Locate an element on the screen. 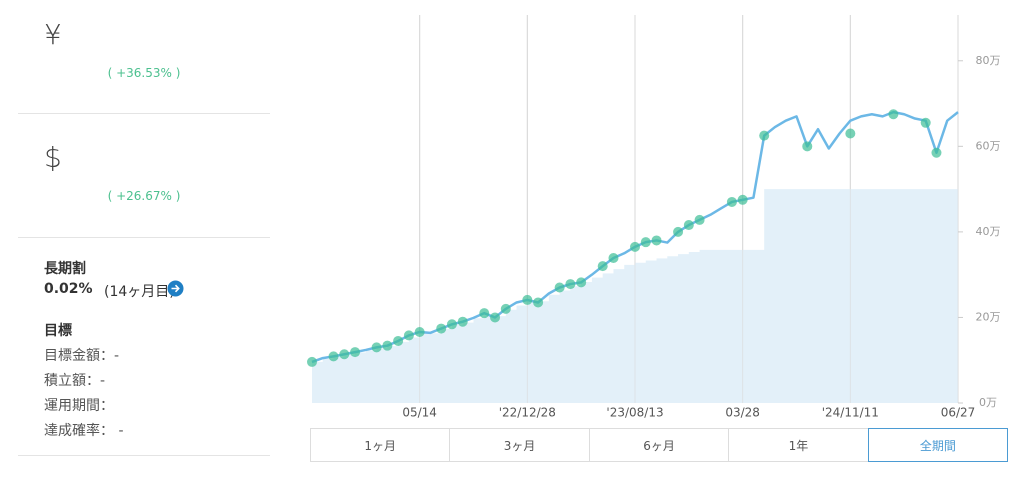  goal-item: 目標金額：- is located at coordinates (82, 356).